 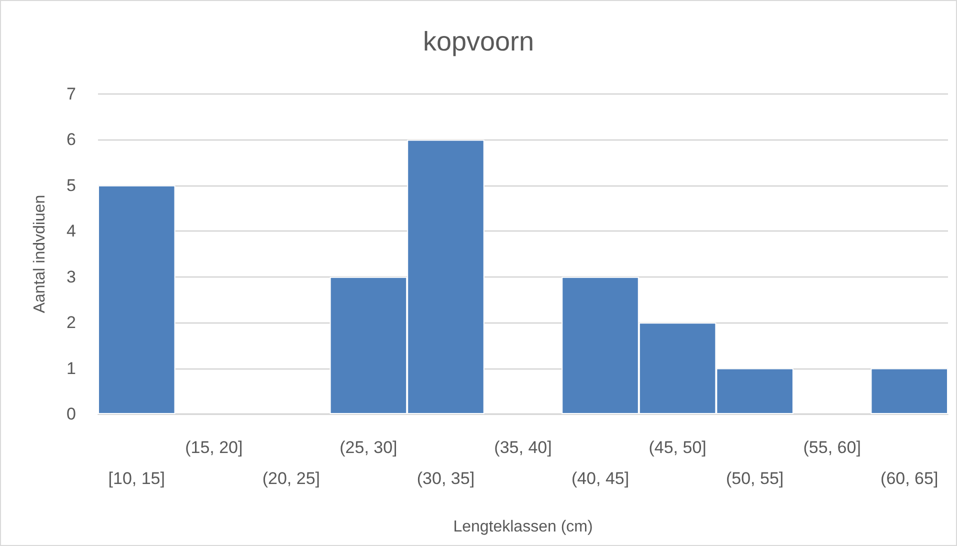 I want to click on x-tick-label: (55, 60], so click(x=832, y=447).